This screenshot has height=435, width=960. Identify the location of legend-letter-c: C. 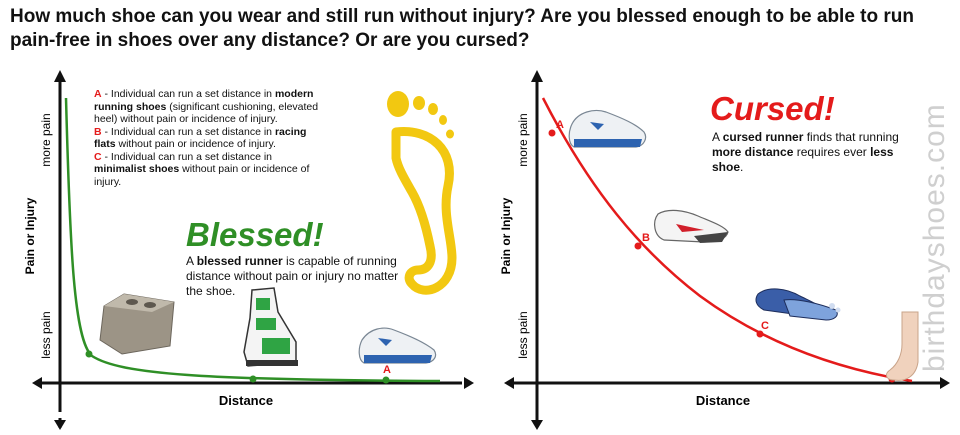
(98, 156).